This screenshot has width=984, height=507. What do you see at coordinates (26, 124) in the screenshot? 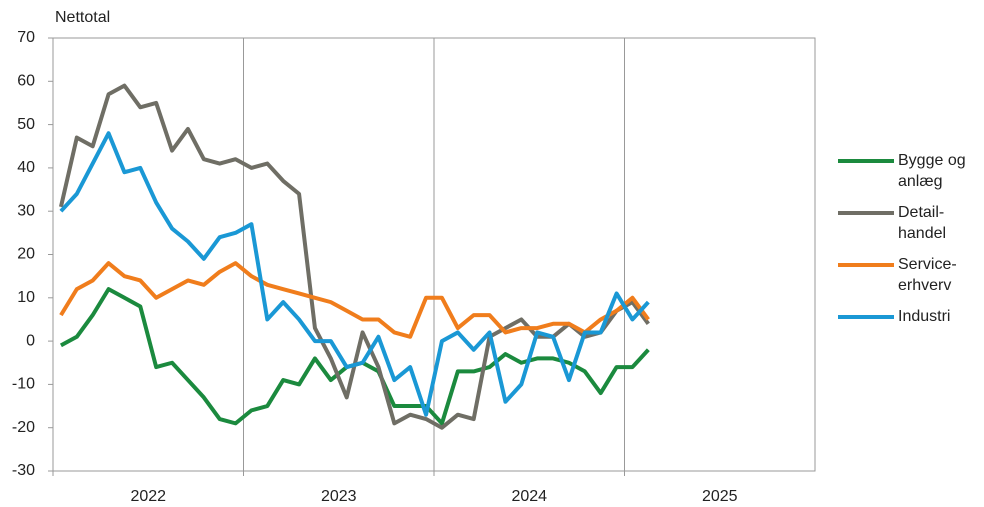
I see `y-tick-label: 50` at bounding box center [26, 124].